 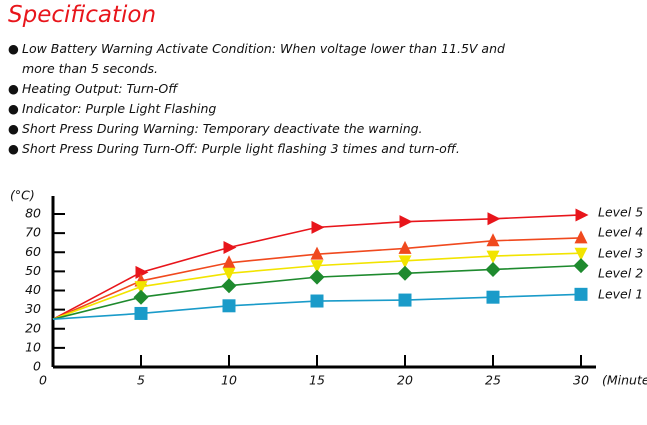 I want to click on legend-label: Level 1, so click(x=620, y=294).